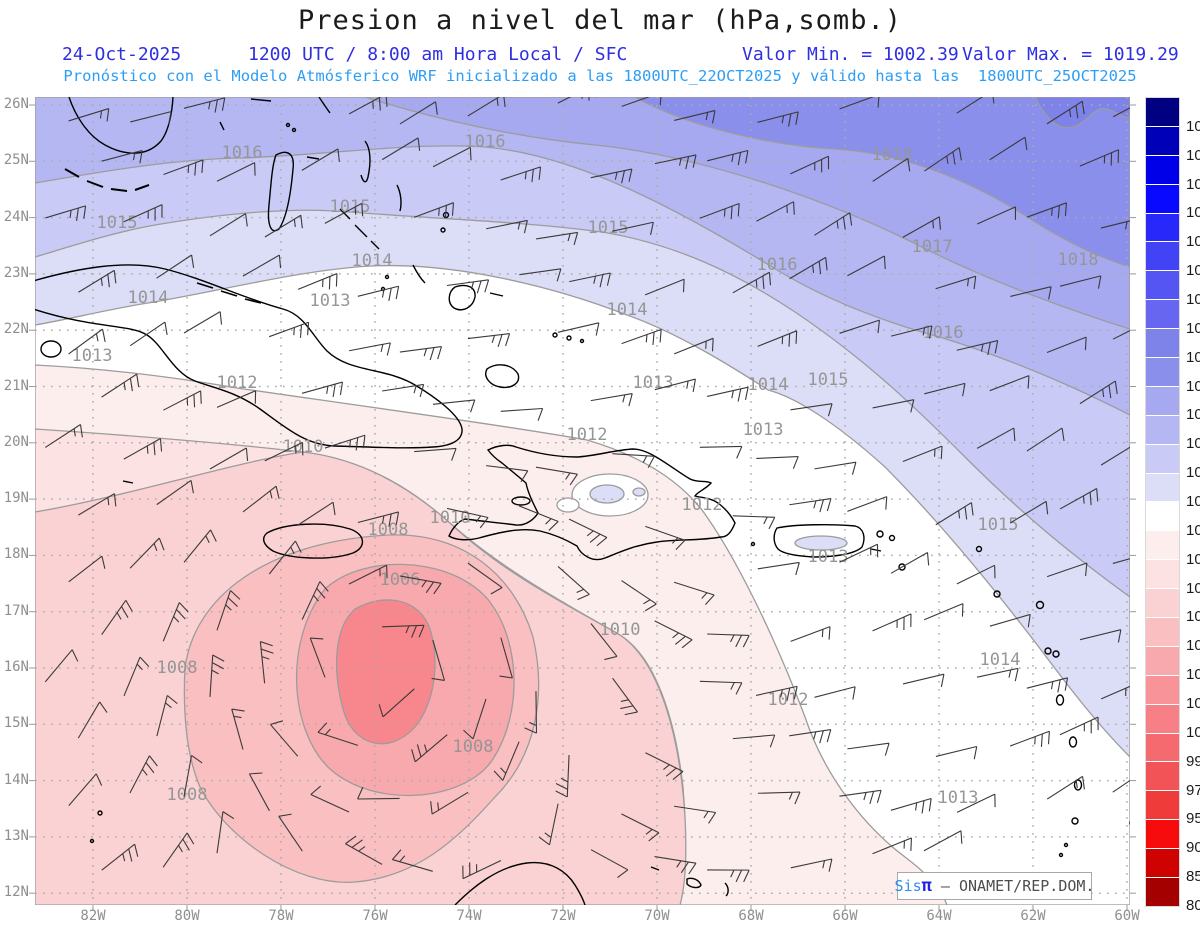 This screenshot has height=927, width=1200. What do you see at coordinates (242, 153) in the screenshot?
I see `isobar-label: 1016` at bounding box center [242, 153].